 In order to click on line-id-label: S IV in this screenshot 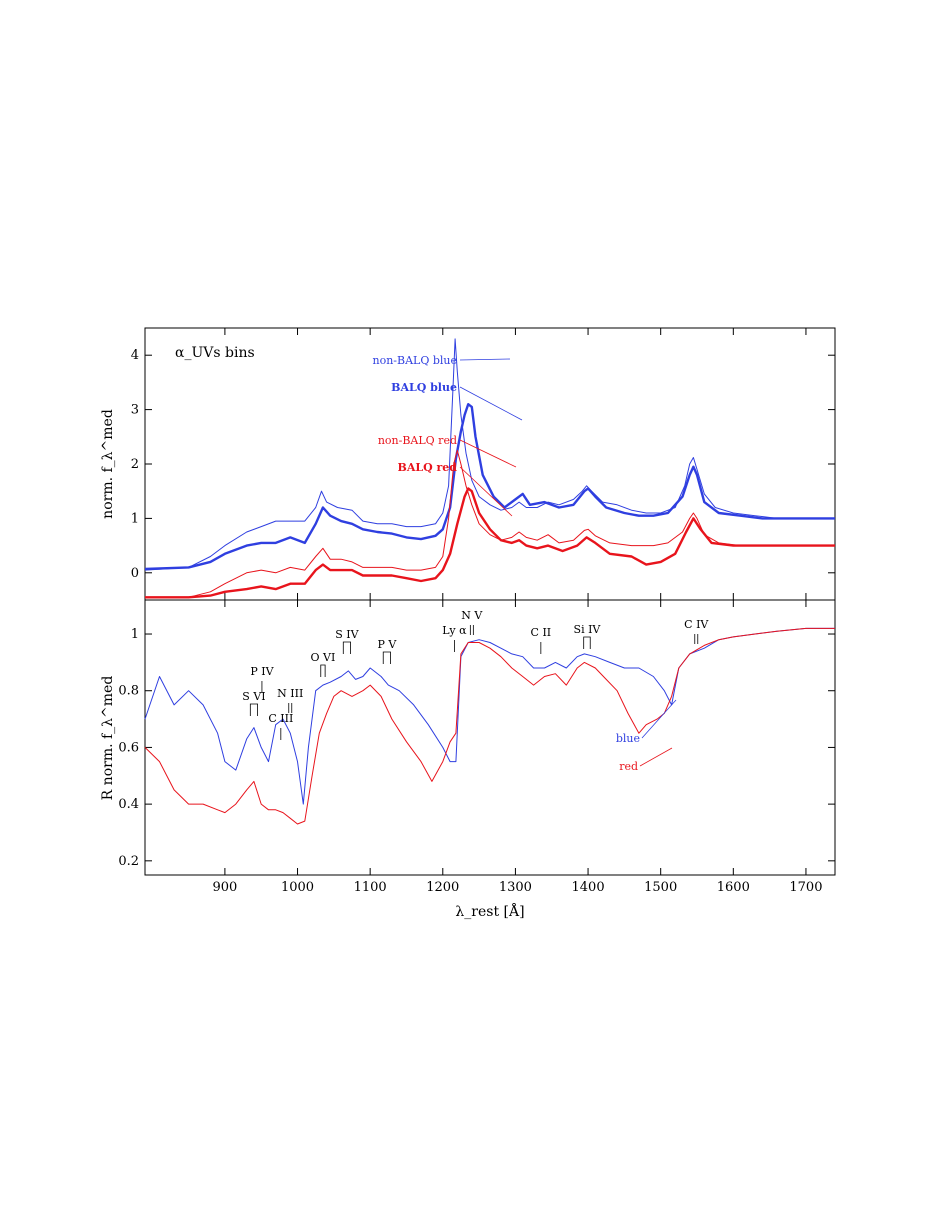, I will do `click(347, 634)`.